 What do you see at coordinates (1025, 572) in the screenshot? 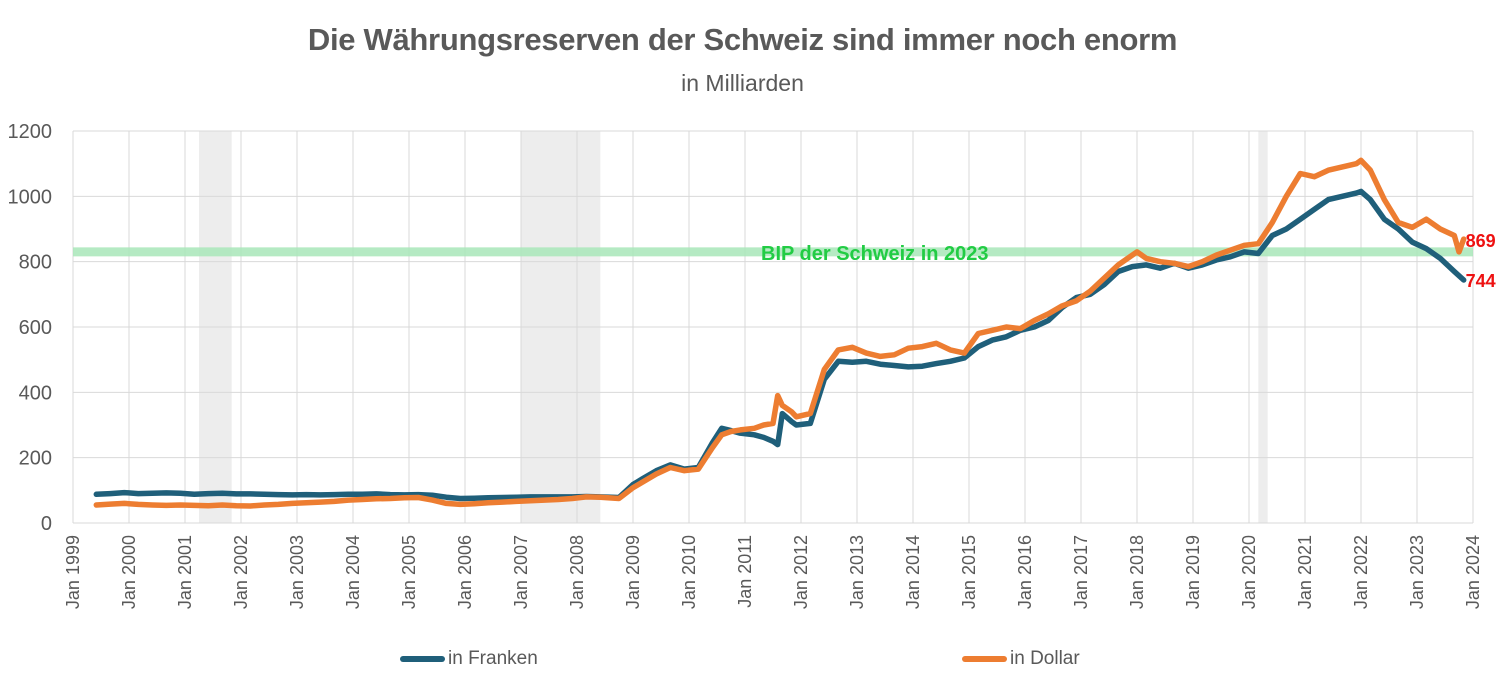
I see `x-tick-label-2016: Jan 2016` at bounding box center [1025, 572].